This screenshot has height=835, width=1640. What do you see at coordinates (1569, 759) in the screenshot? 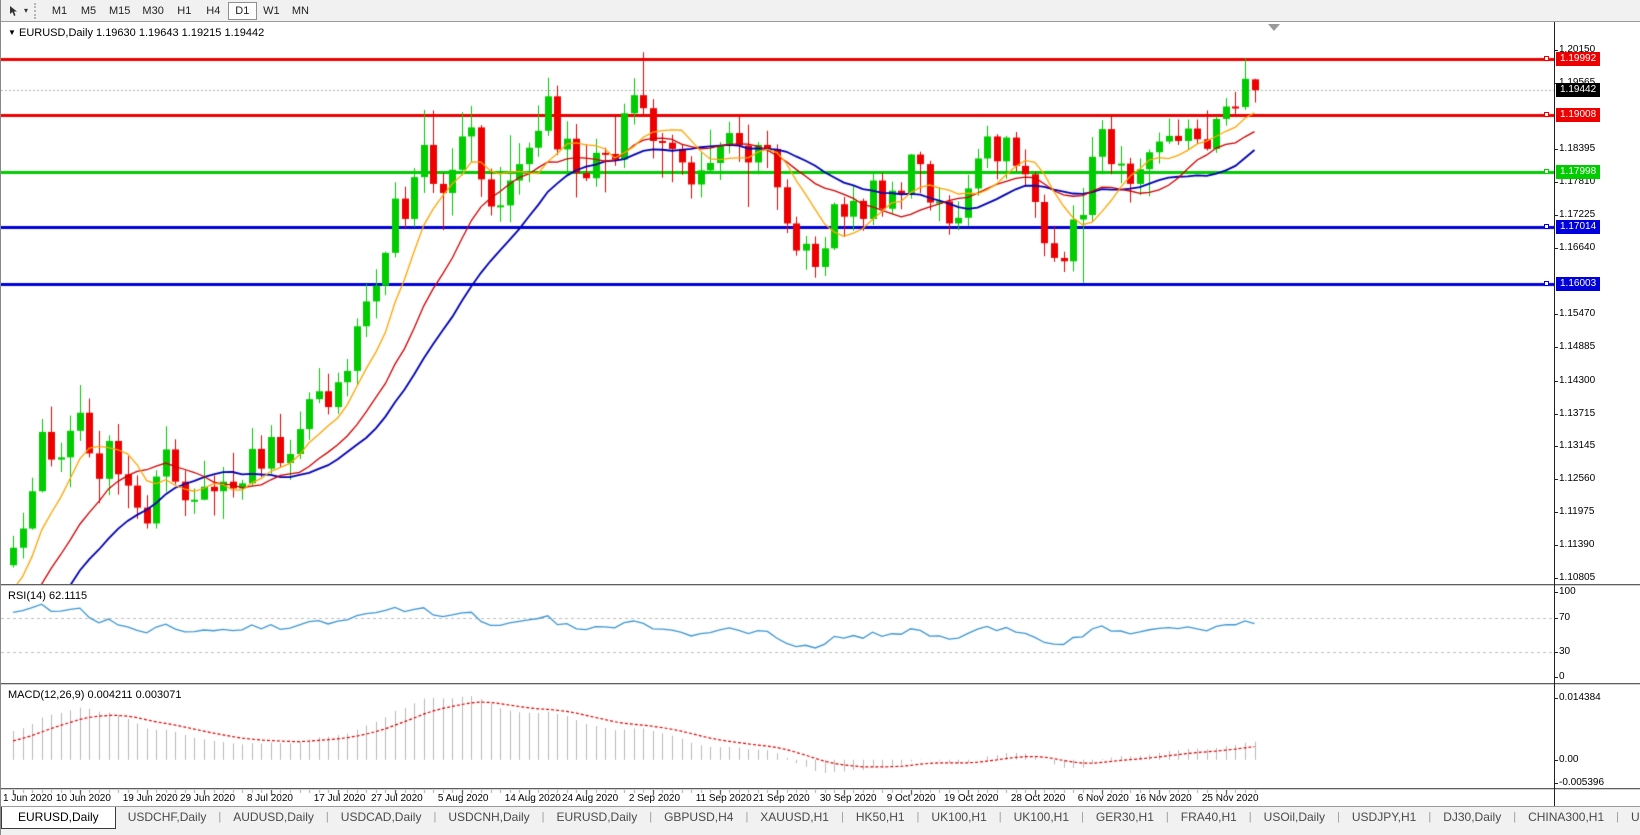
I see `macd-tick: 0.00` at bounding box center [1569, 759].